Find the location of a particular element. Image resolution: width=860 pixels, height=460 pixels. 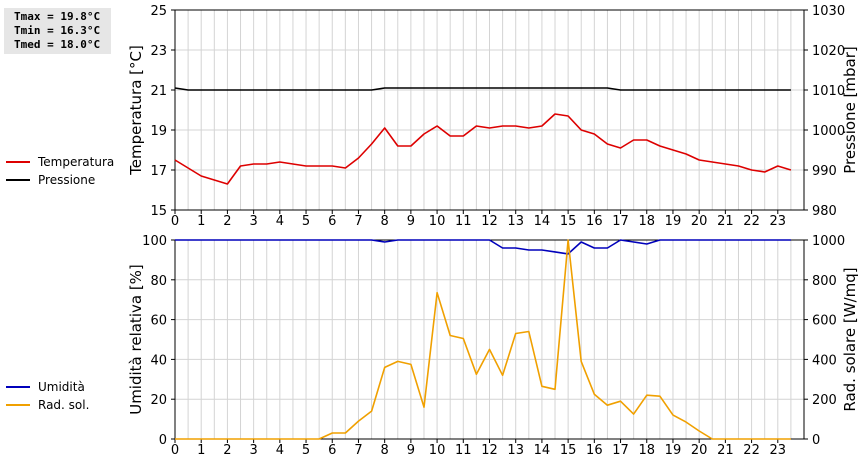

chart-0-x-tick-label: 21 is located at coordinates (725, 221).